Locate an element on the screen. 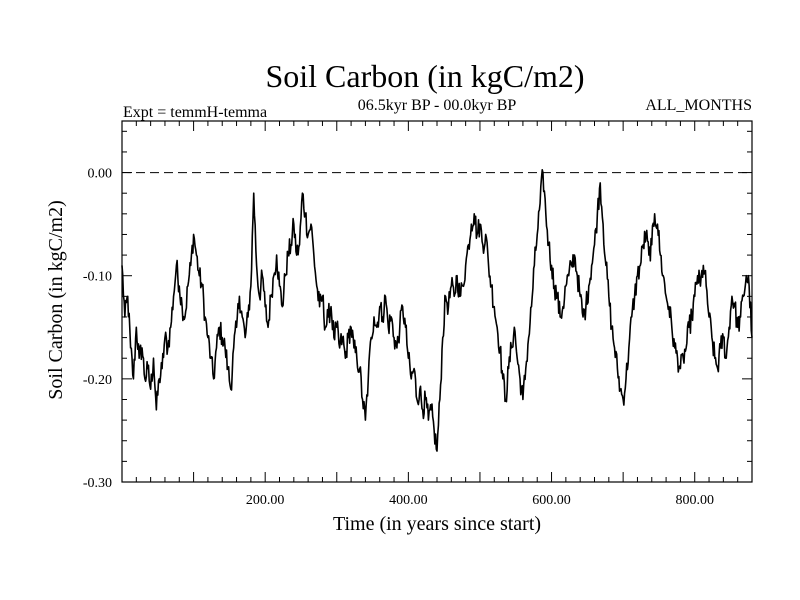 This screenshot has width=800, height=600. x-tick-label: 600.00 is located at coordinates (551, 500).